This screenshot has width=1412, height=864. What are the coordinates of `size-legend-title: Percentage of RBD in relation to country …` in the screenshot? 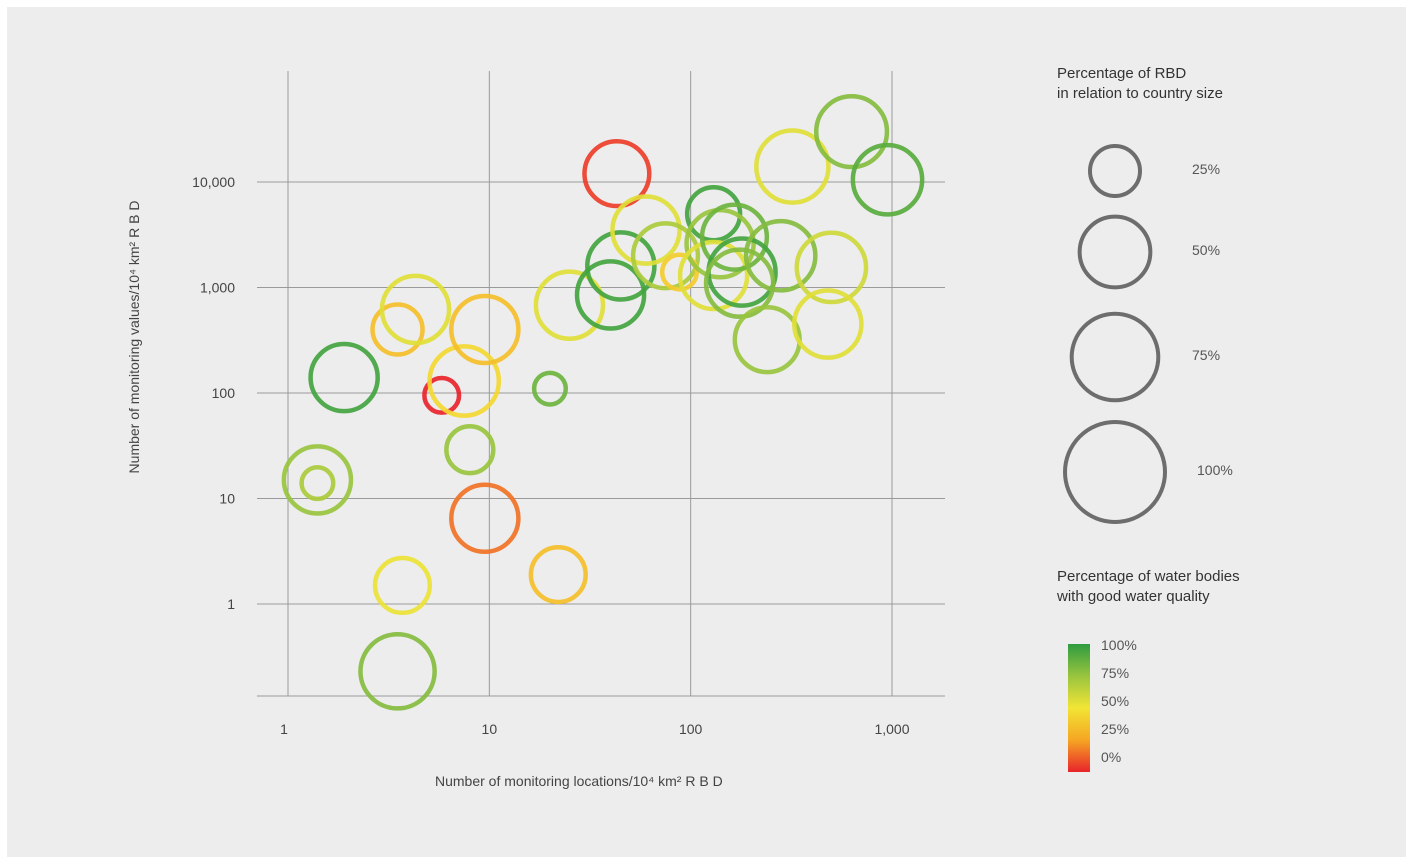 It's located at (1140, 84).